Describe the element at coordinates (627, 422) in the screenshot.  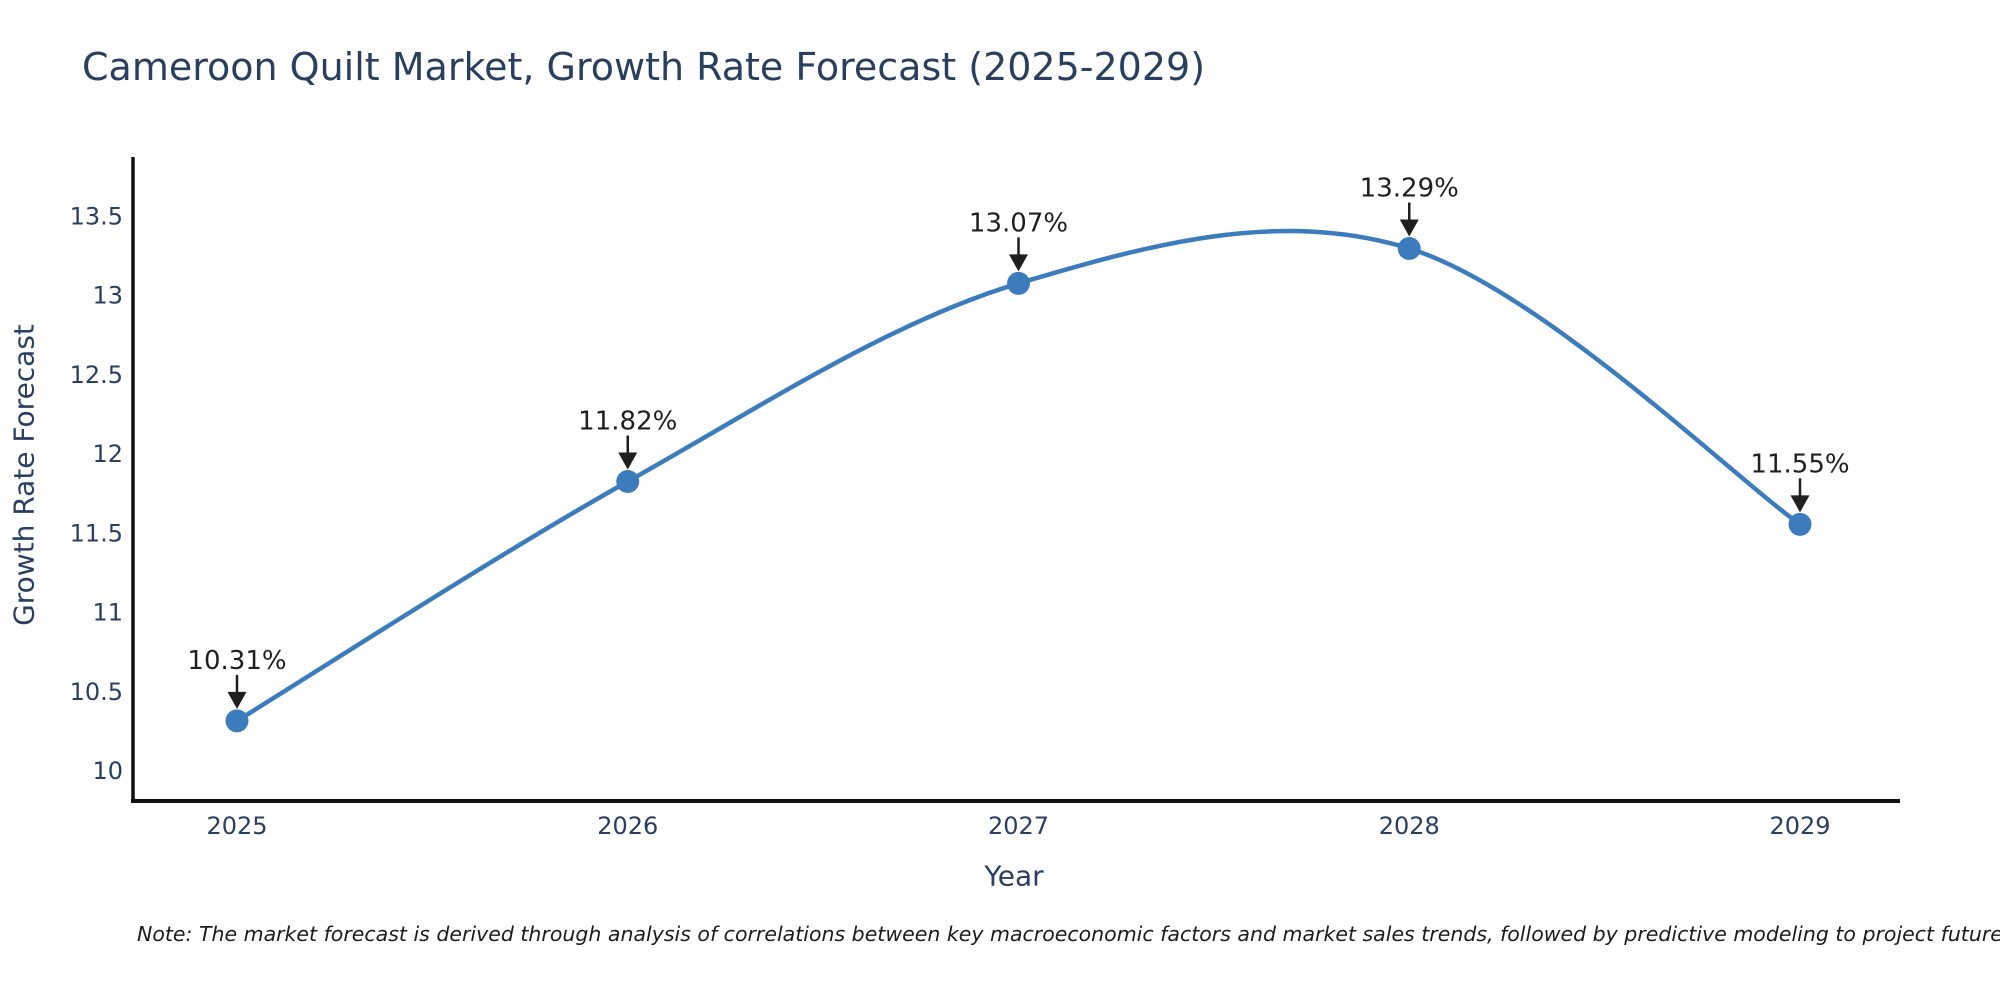
I see `point-value-label: 11.82%` at that location.